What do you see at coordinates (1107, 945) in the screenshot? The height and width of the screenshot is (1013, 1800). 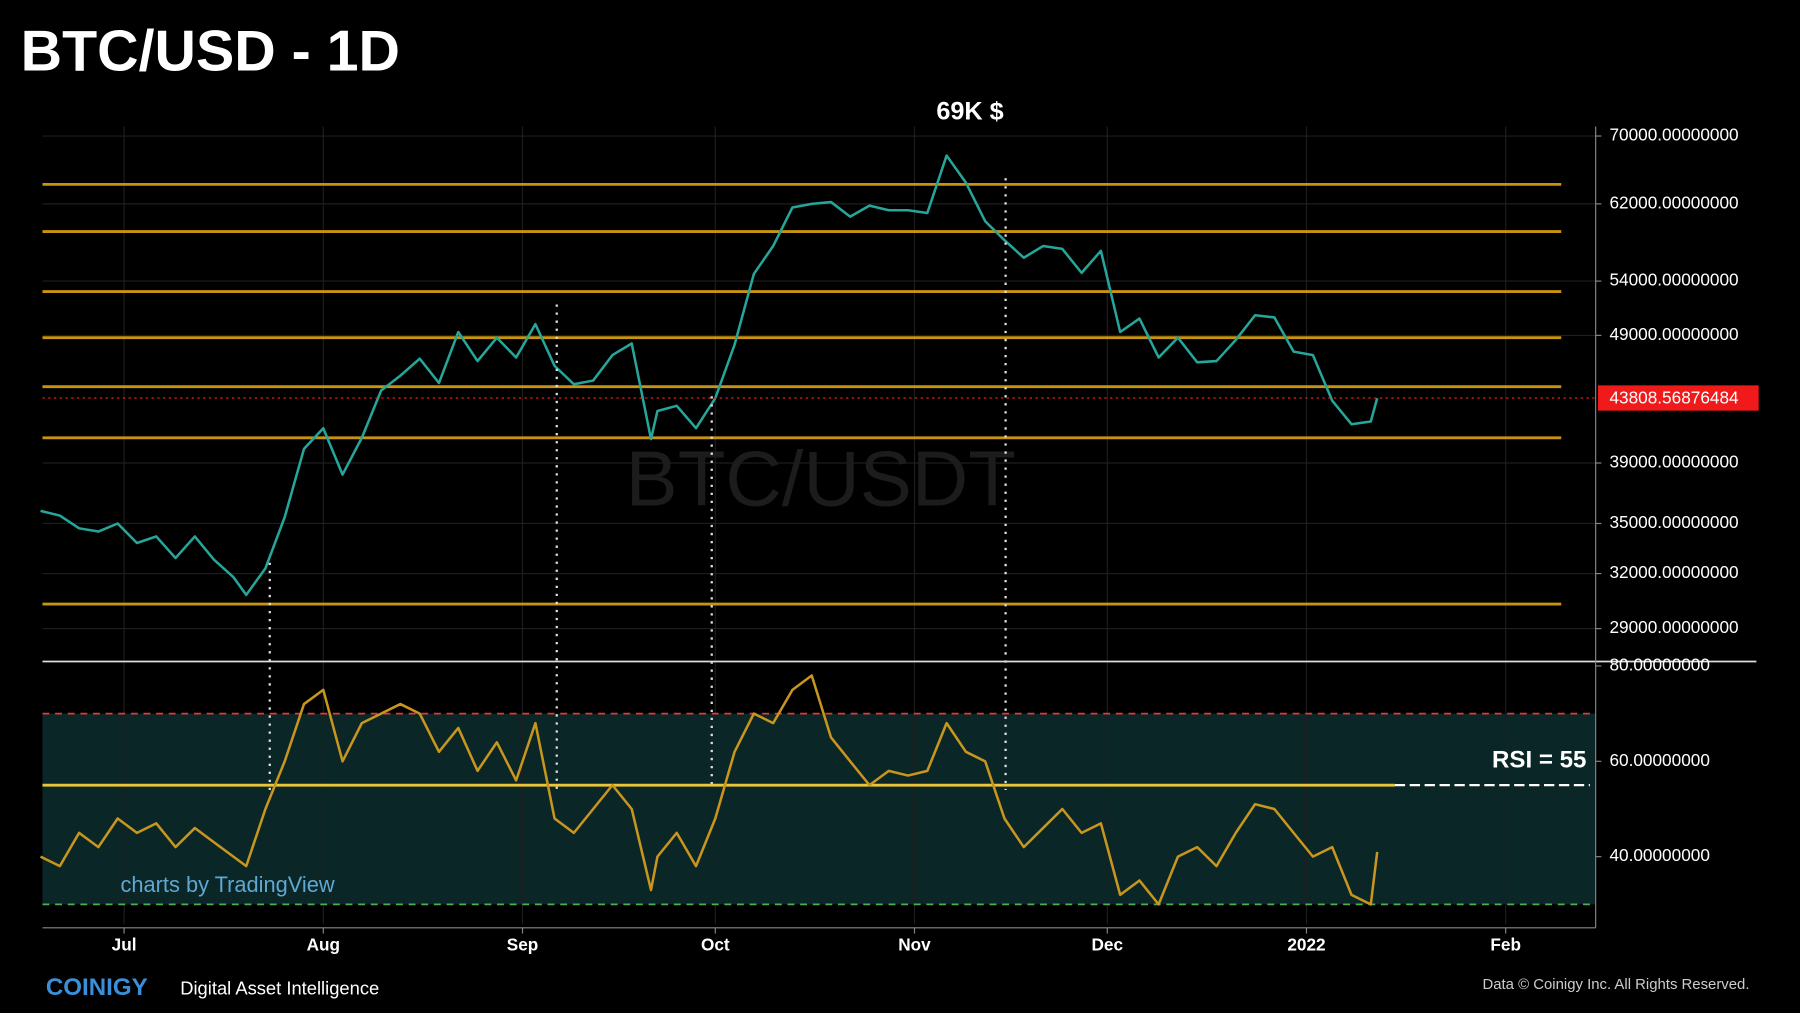 I see `x-tick-label: Dec` at bounding box center [1107, 945].